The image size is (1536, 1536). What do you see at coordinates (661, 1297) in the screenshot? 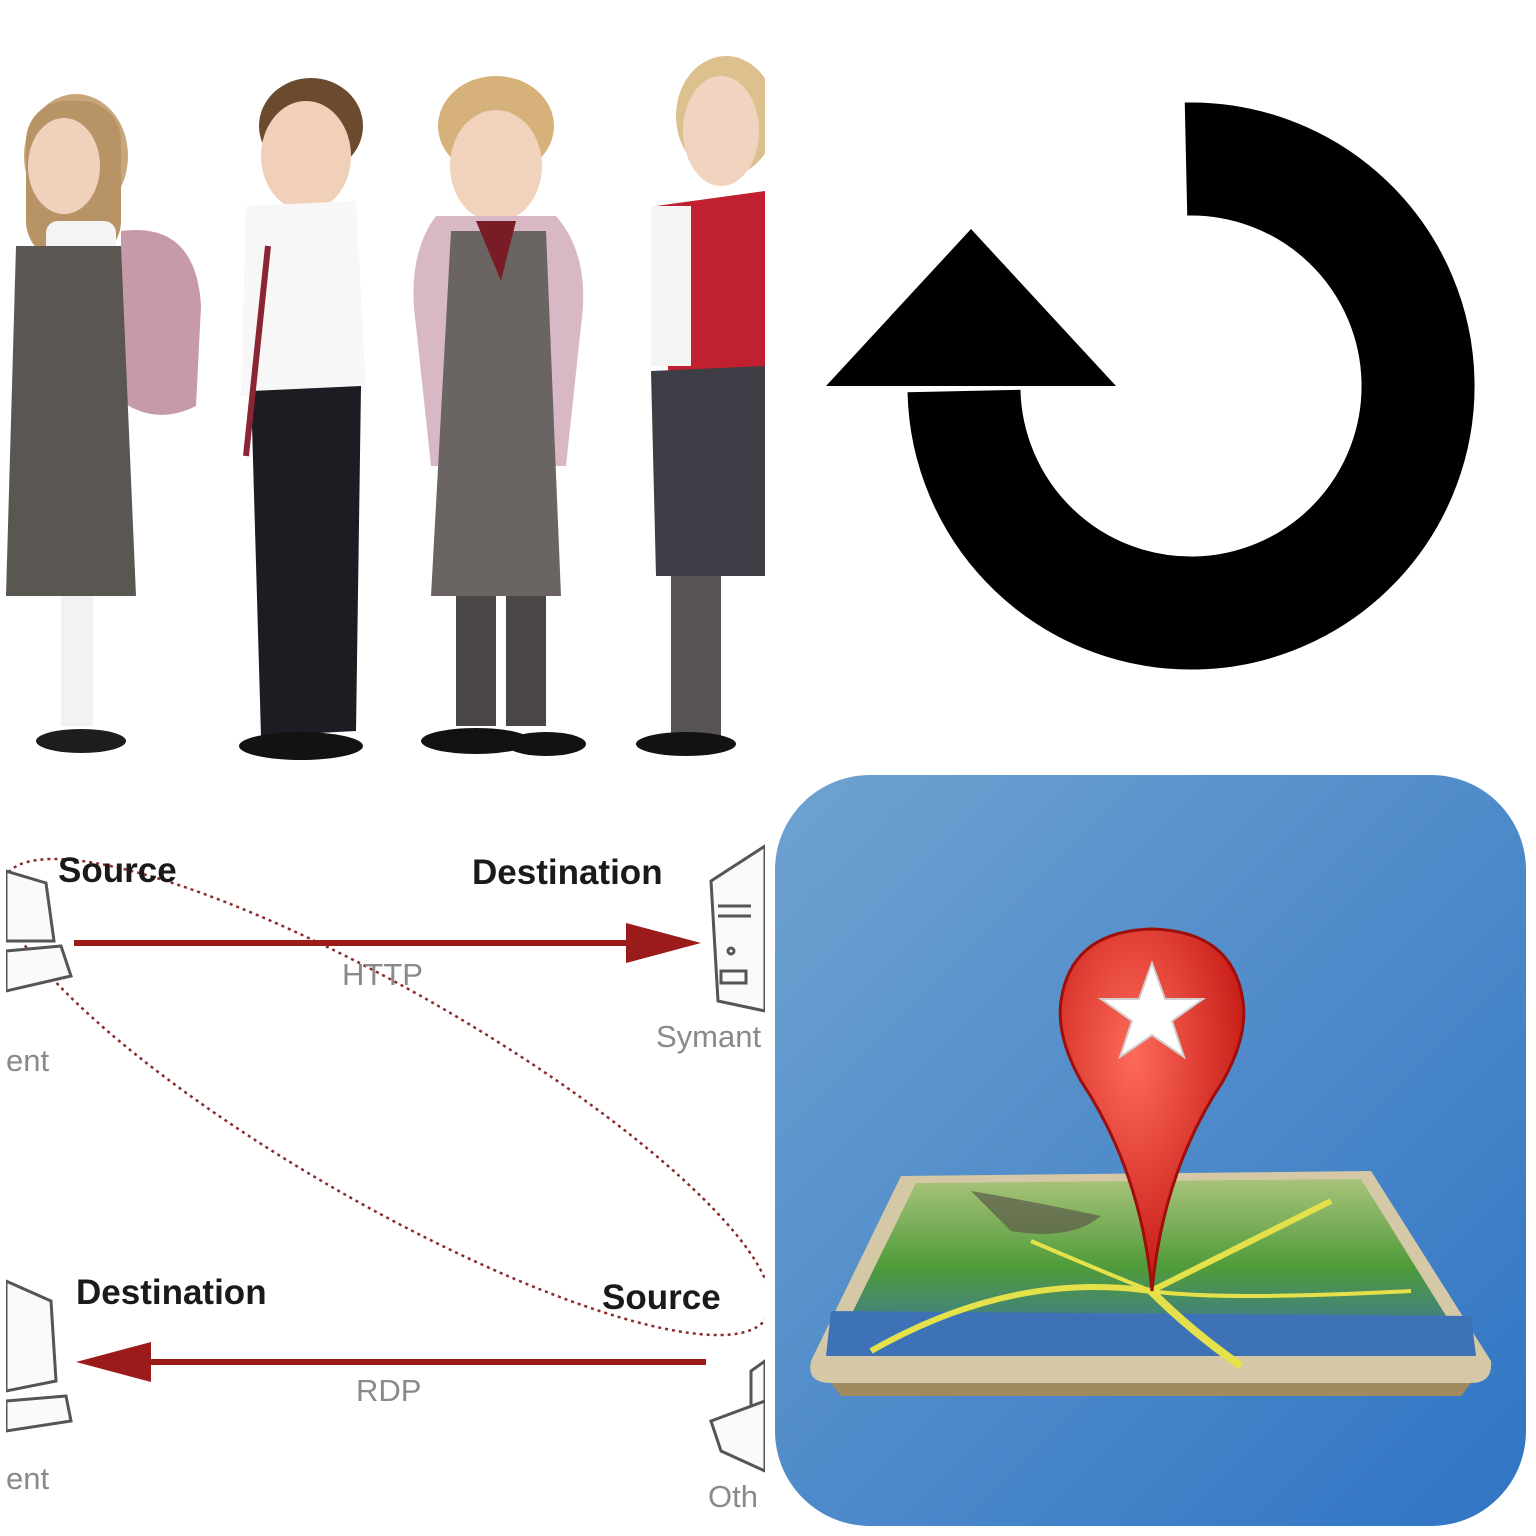
I see `bottom-source-label: Source` at bounding box center [661, 1297].